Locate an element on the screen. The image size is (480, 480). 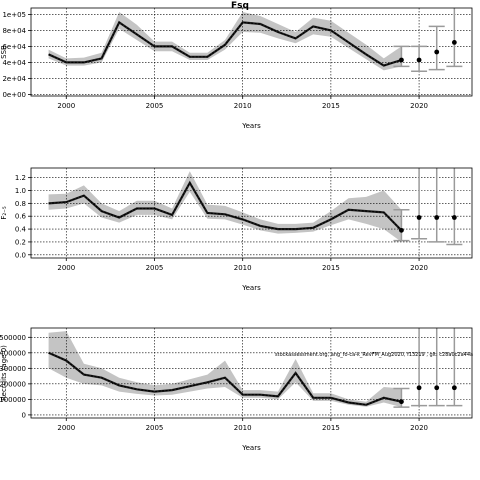
y-tick-label: 6e+04 is located at coordinates (14, 47).